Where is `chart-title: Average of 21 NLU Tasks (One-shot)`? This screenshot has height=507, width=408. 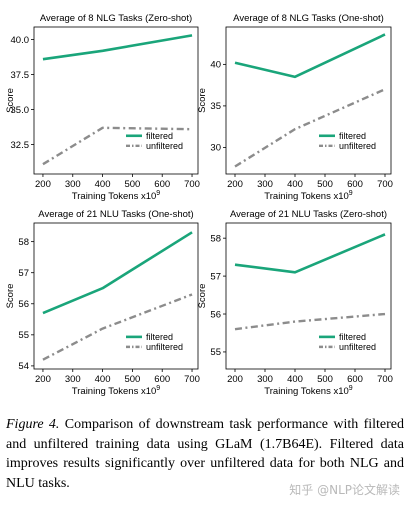 chart-title: Average of 21 NLU Tasks (One-shot) is located at coordinates (115, 214).